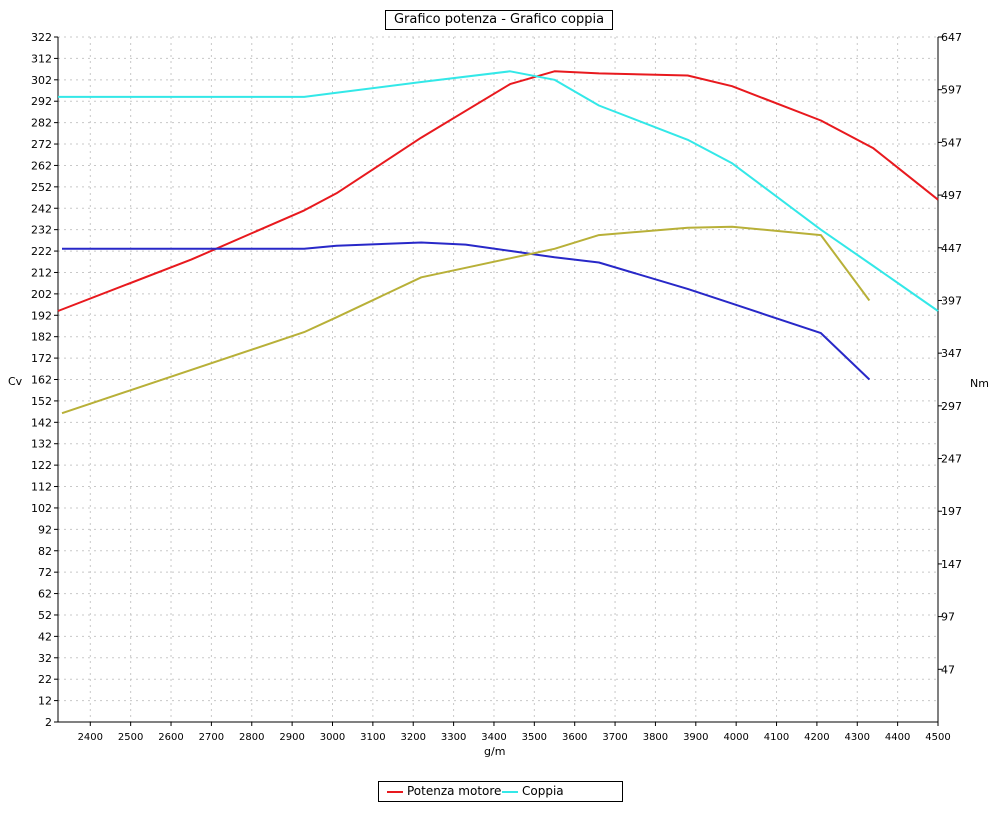  Describe the element at coordinates (655, 737) in the screenshot. I see `x-tick-label: 3800` at that location.